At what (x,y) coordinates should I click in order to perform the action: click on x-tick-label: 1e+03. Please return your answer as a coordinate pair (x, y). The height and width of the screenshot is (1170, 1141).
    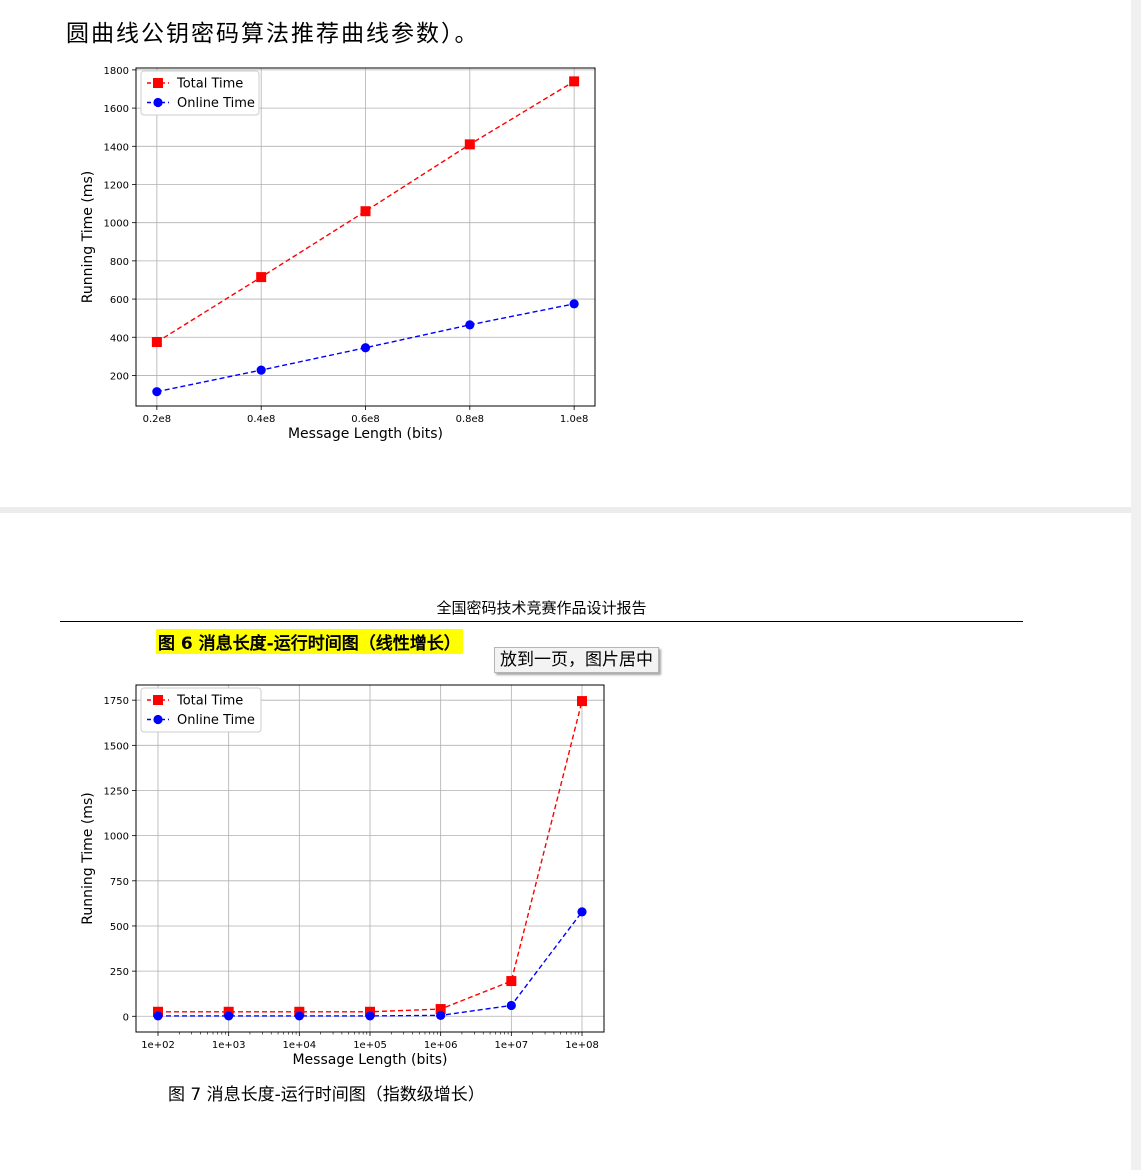
    Looking at the image, I should click on (229, 1045).